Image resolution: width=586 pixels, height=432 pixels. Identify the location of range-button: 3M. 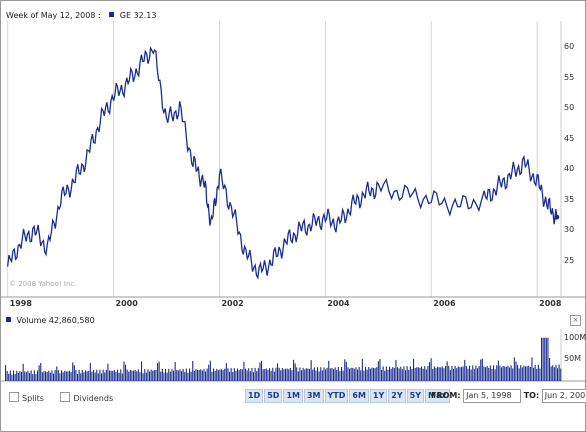
(313, 396).